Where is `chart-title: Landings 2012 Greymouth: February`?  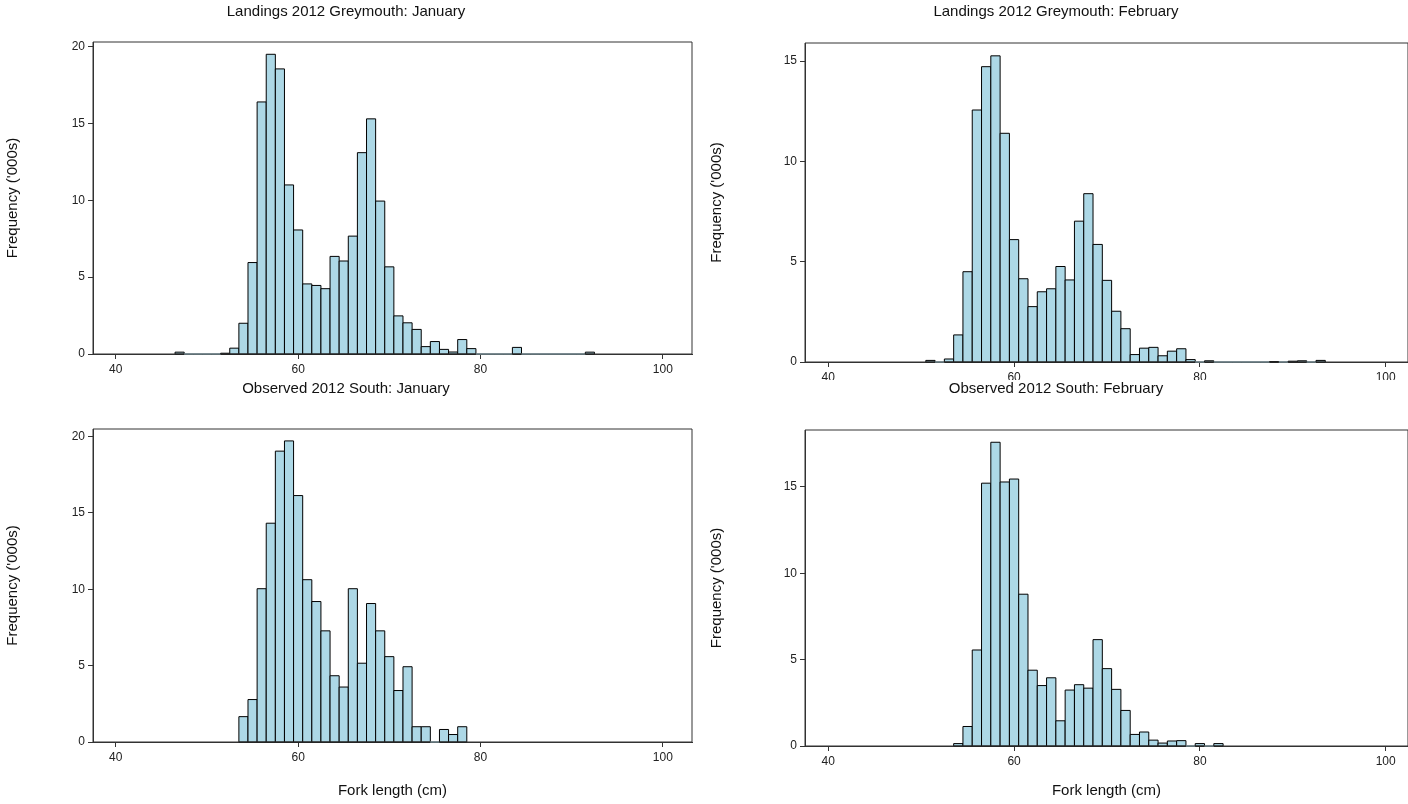 chart-title: Landings 2012 Greymouth: February is located at coordinates (1056, 11).